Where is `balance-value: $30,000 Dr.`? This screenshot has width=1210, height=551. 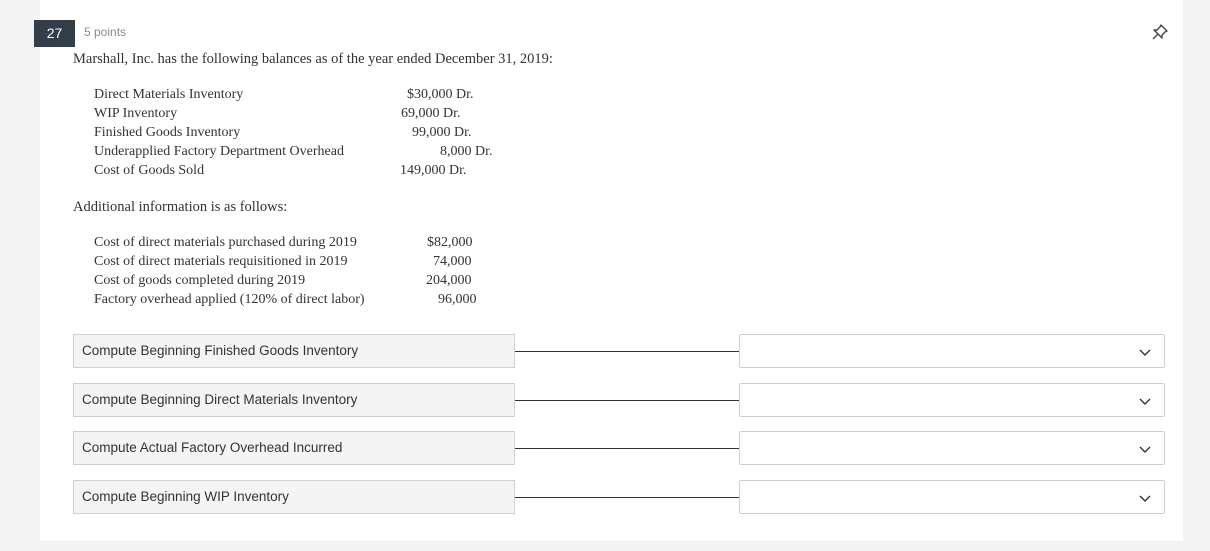 balance-value: $30,000 Dr. is located at coordinates (440, 94).